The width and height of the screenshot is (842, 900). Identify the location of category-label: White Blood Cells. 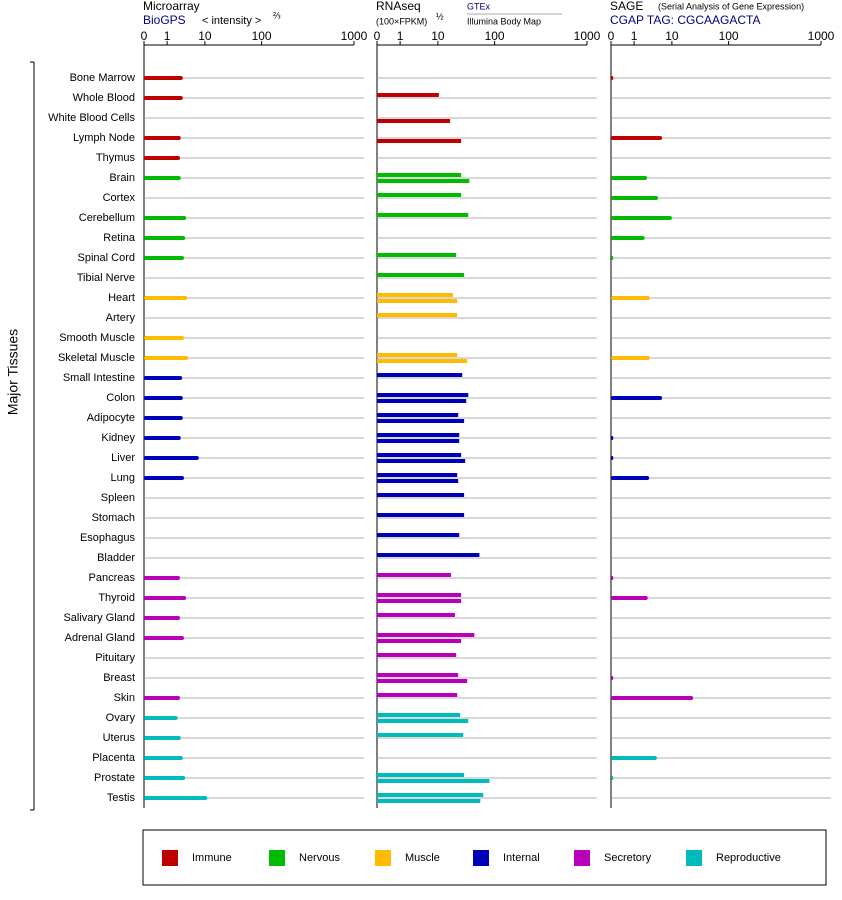
(91, 118).